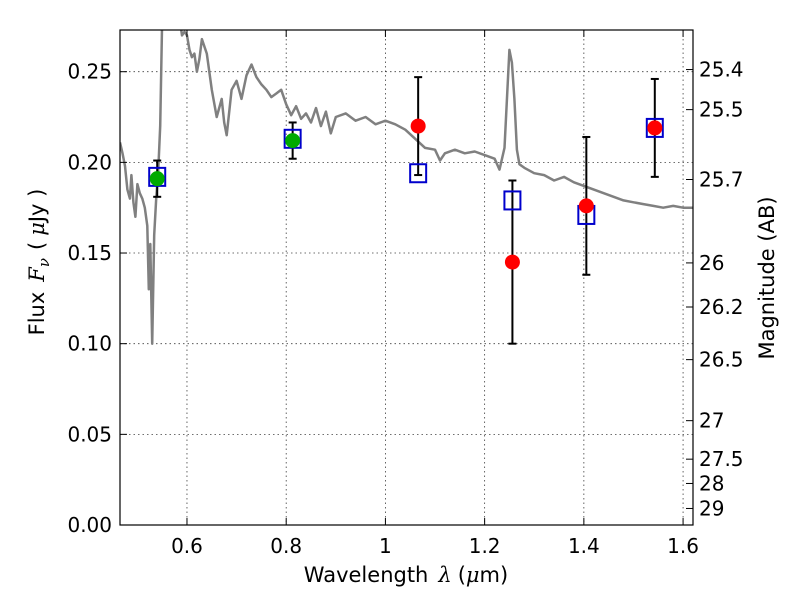 The image size is (800, 600). Describe the element at coordinates (683, 546) in the screenshot. I see `x-tick-label: 1.6` at that location.